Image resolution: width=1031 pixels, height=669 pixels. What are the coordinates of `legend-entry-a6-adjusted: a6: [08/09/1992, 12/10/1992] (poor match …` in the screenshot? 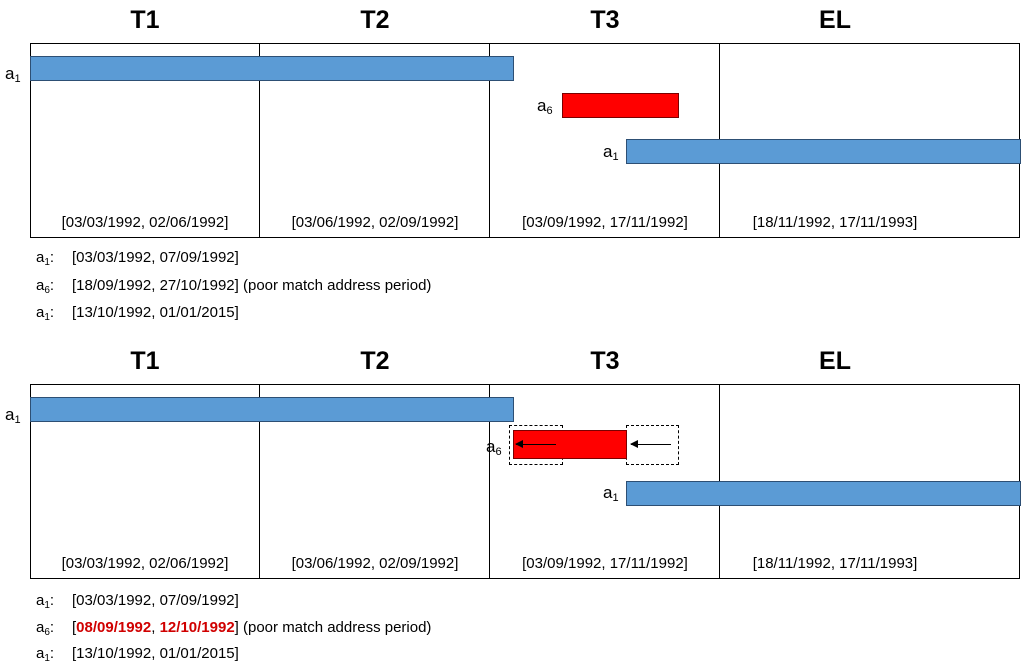 It's located at (234, 628).